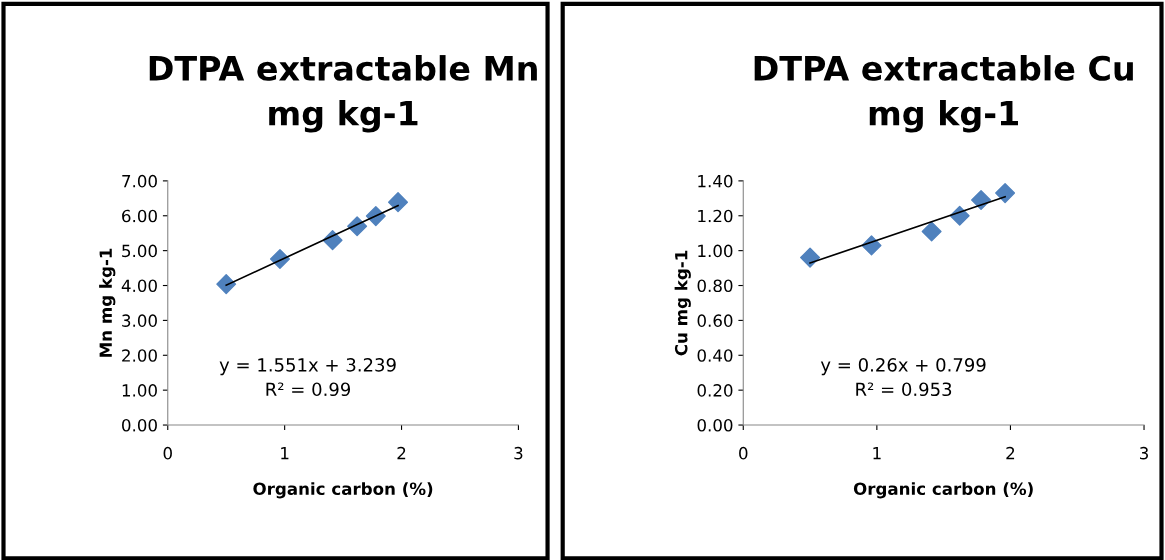 Image resolution: width=1165 pixels, height=560 pixels. What do you see at coordinates (715, 320) in the screenshot?
I see `y-tick-label: 0.60` at bounding box center [715, 320].